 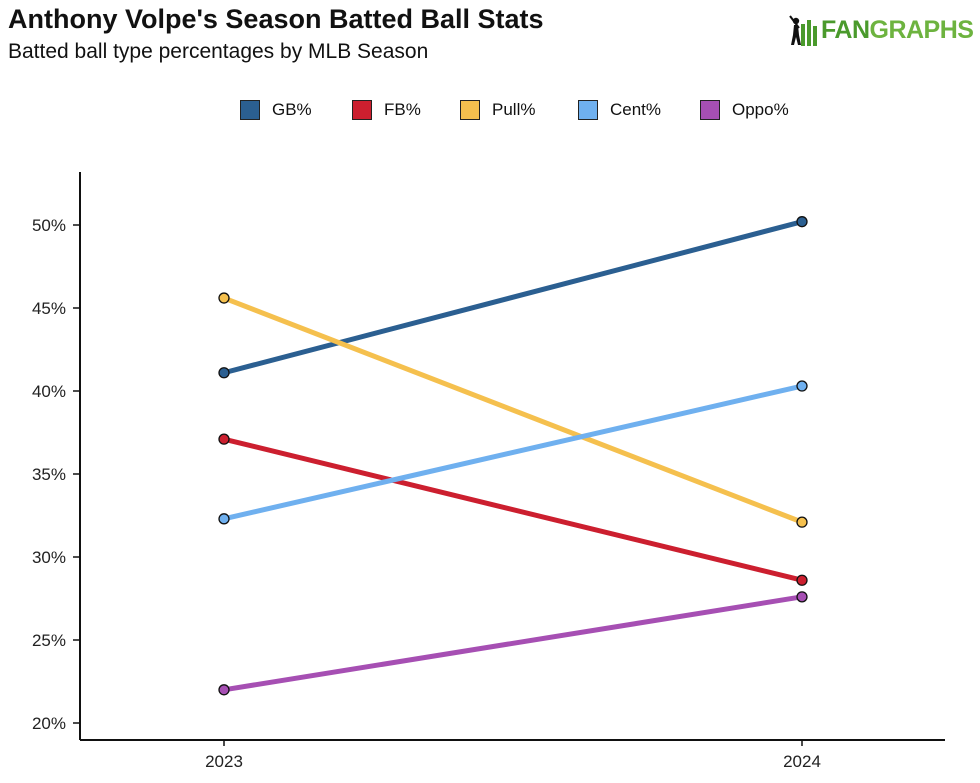 What do you see at coordinates (49, 557) in the screenshot?
I see `y-tick-label: 30%` at bounding box center [49, 557].